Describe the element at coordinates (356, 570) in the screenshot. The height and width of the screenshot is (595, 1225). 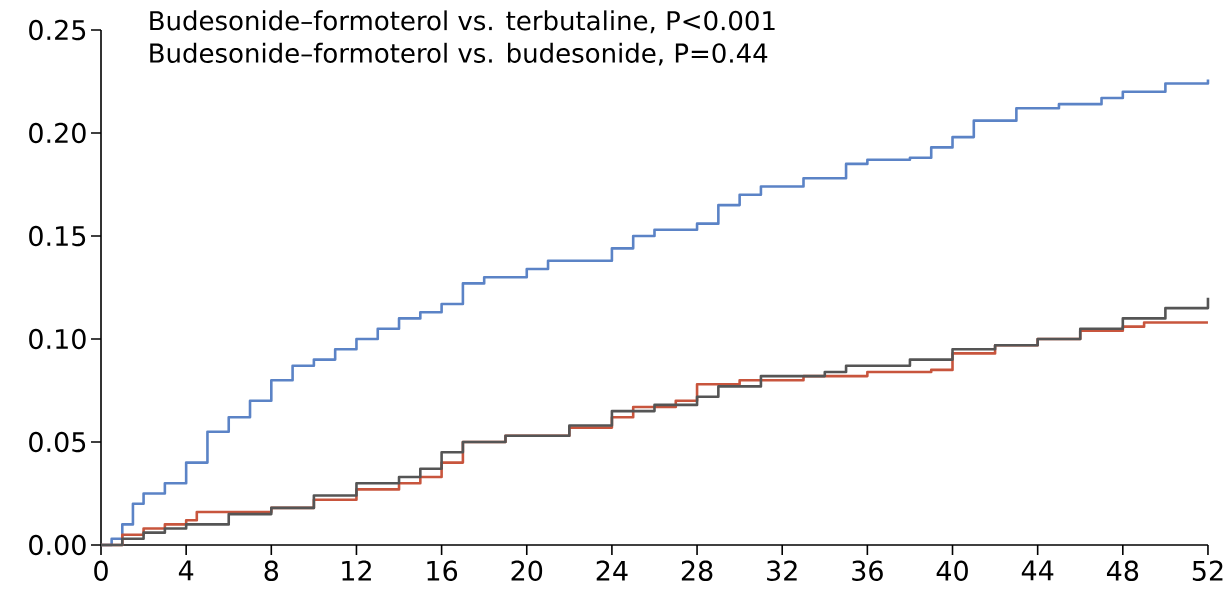
I see `x-tick-label: 12` at that location.